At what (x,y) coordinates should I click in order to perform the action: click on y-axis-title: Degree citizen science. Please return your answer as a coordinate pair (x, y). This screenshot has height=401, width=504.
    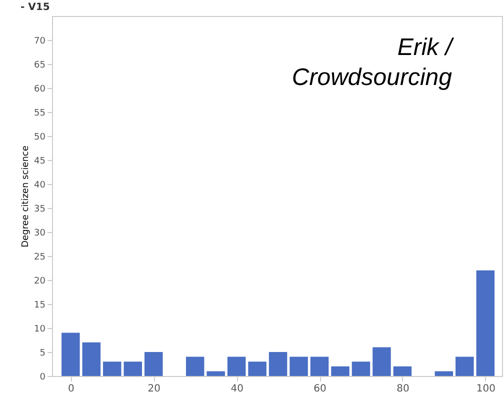
    Looking at the image, I should click on (26, 196).